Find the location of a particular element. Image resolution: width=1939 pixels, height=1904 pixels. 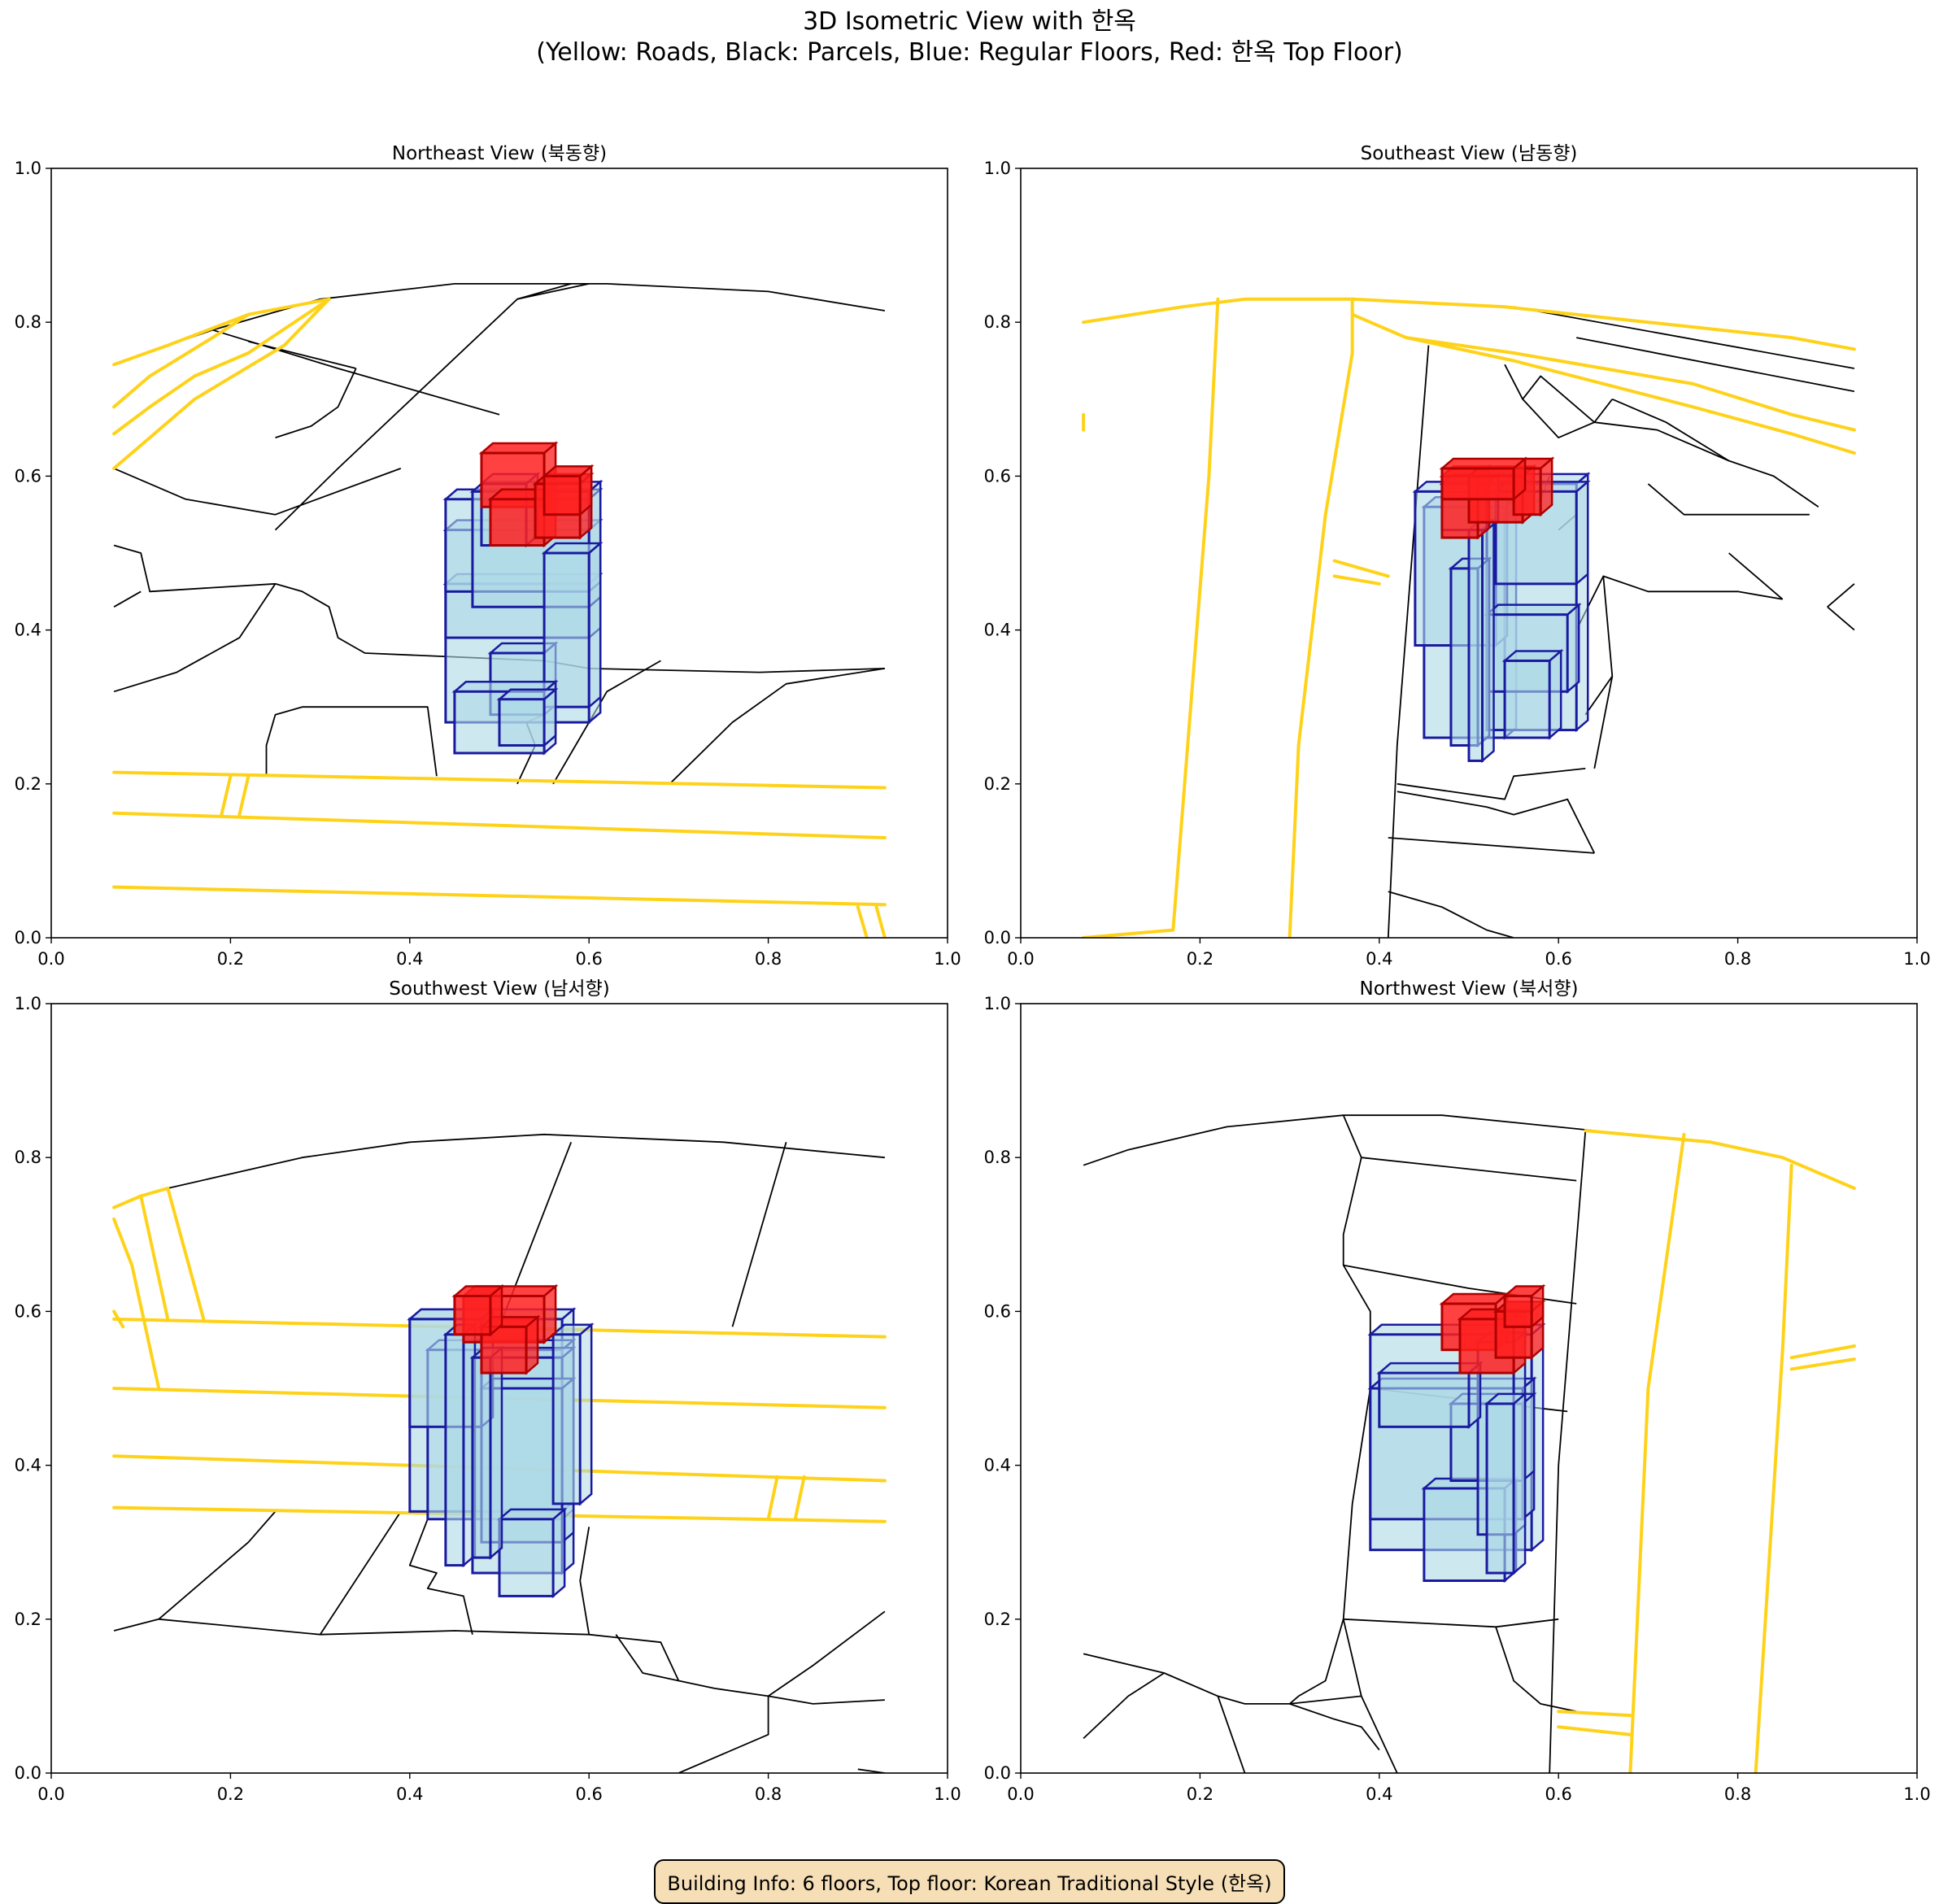

plot-content-southeast is located at coordinates (1469, 617).